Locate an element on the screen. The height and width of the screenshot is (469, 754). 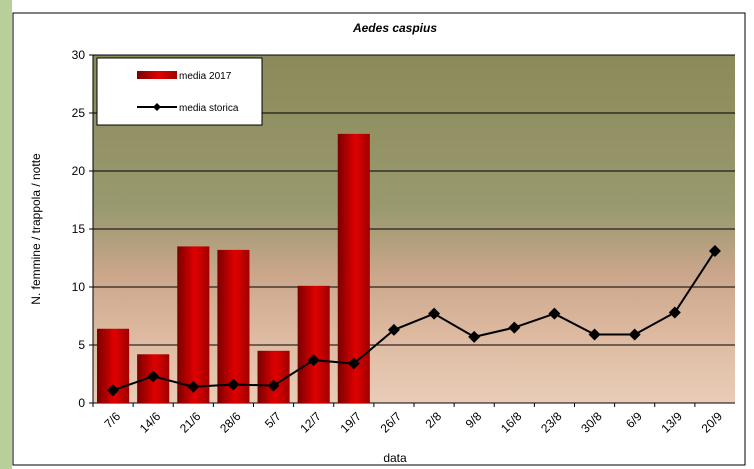
legend-label: media storica is located at coordinates (209, 108).